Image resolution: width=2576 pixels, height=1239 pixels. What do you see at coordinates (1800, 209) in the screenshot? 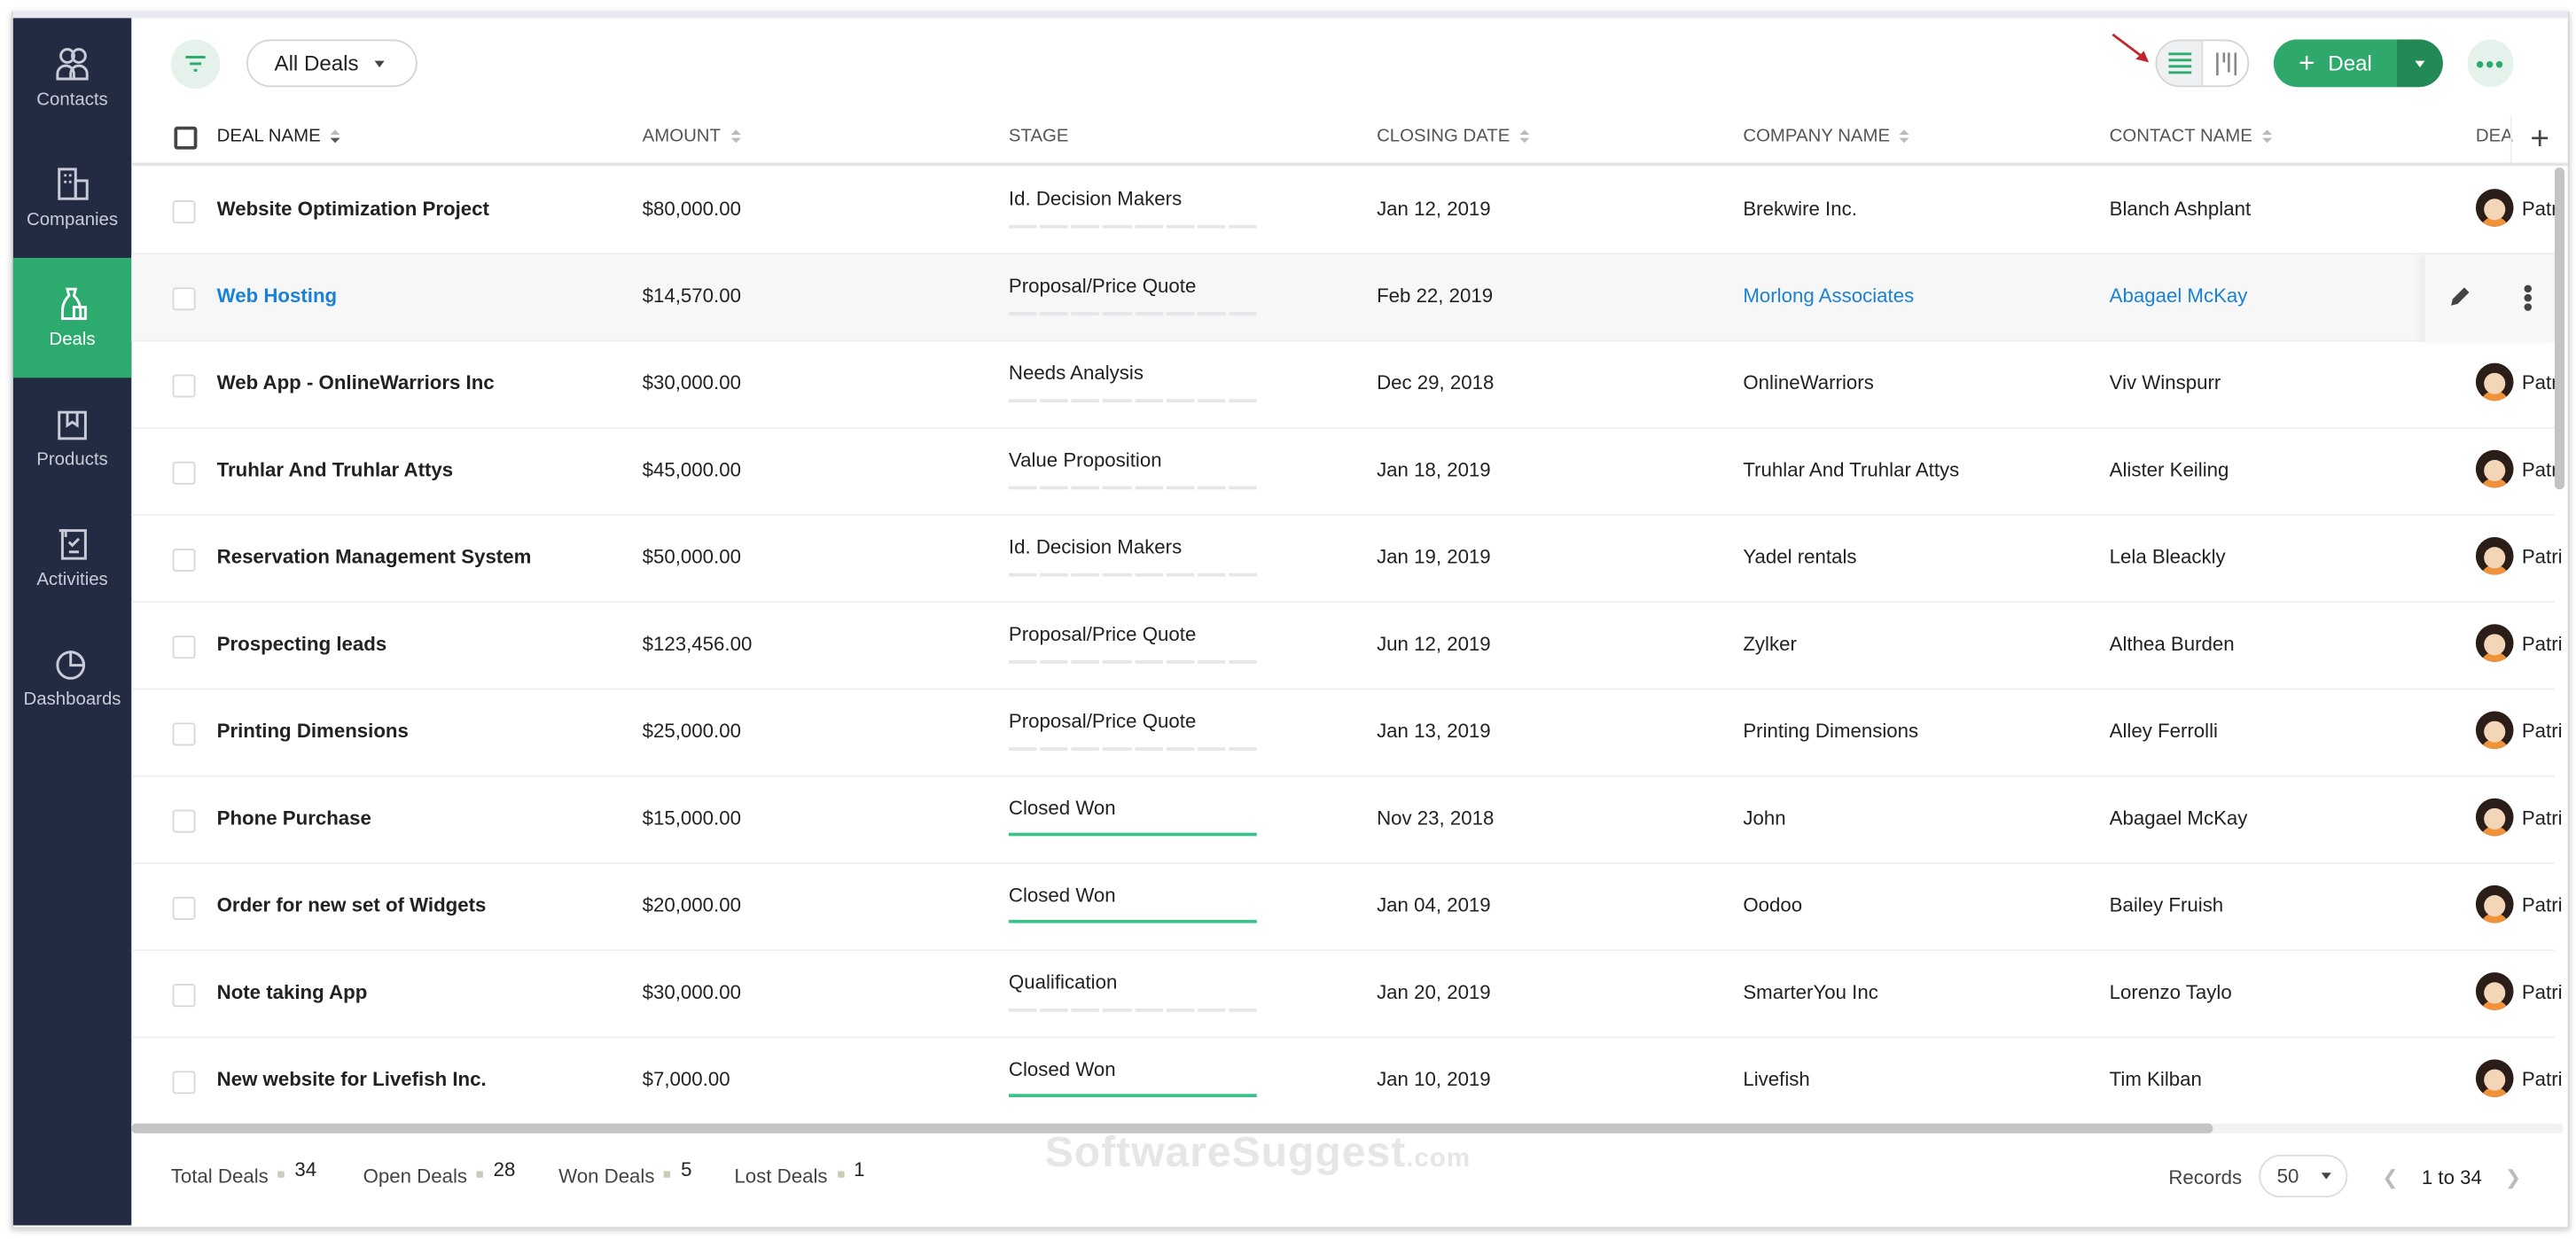
I see `company-name-link: Brekwire Inc.` at bounding box center [1800, 209].